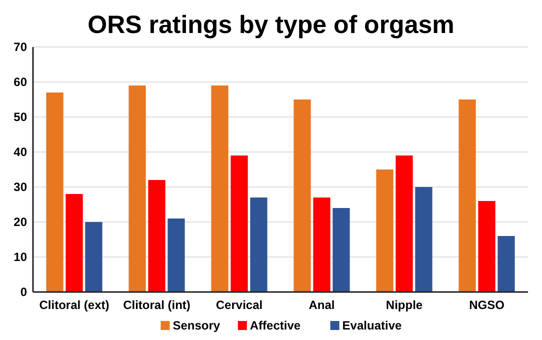 The height and width of the screenshot is (340, 542). What do you see at coordinates (21, 152) in the screenshot?
I see `y-tick-label: 40` at bounding box center [21, 152].